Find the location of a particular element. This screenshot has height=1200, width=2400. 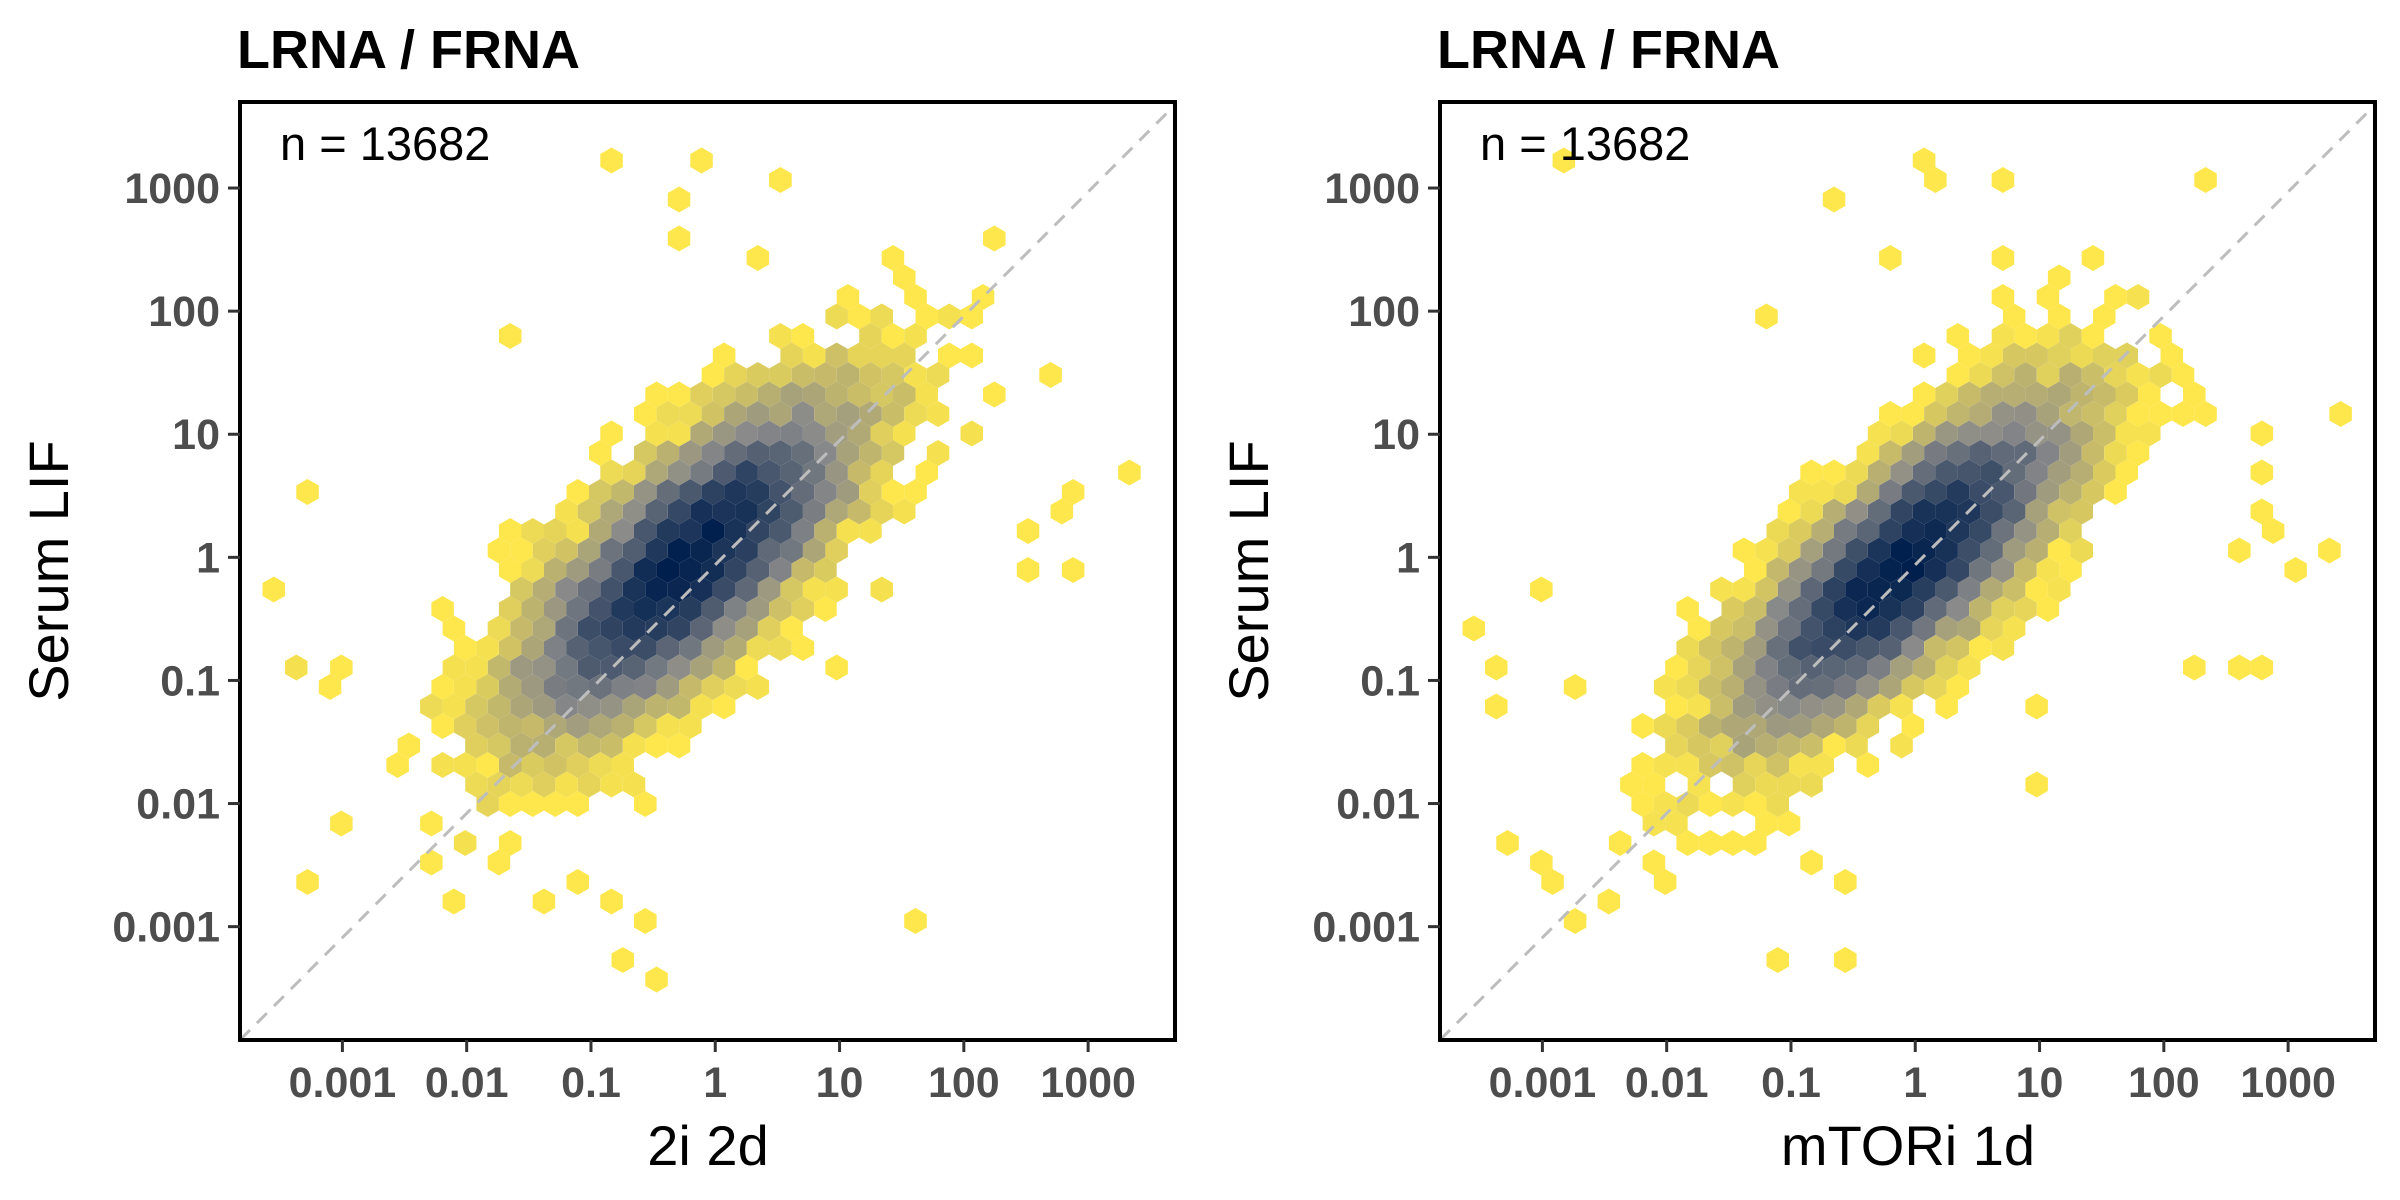

y-tick-label: 1000 is located at coordinates (1372, 189).